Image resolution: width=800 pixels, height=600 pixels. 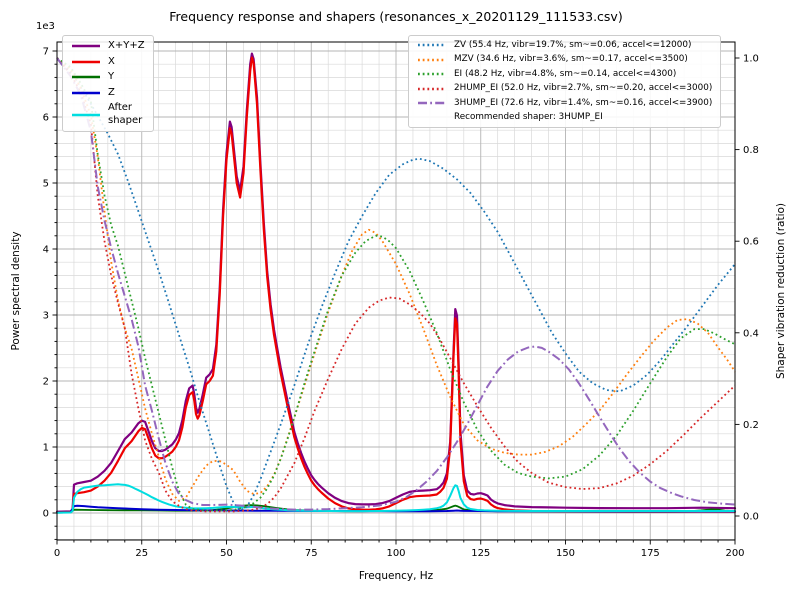 What do you see at coordinates (751, 517) in the screenshot?
I see `y-right-tick-label: 0.0` at bounding box center [751, 517].